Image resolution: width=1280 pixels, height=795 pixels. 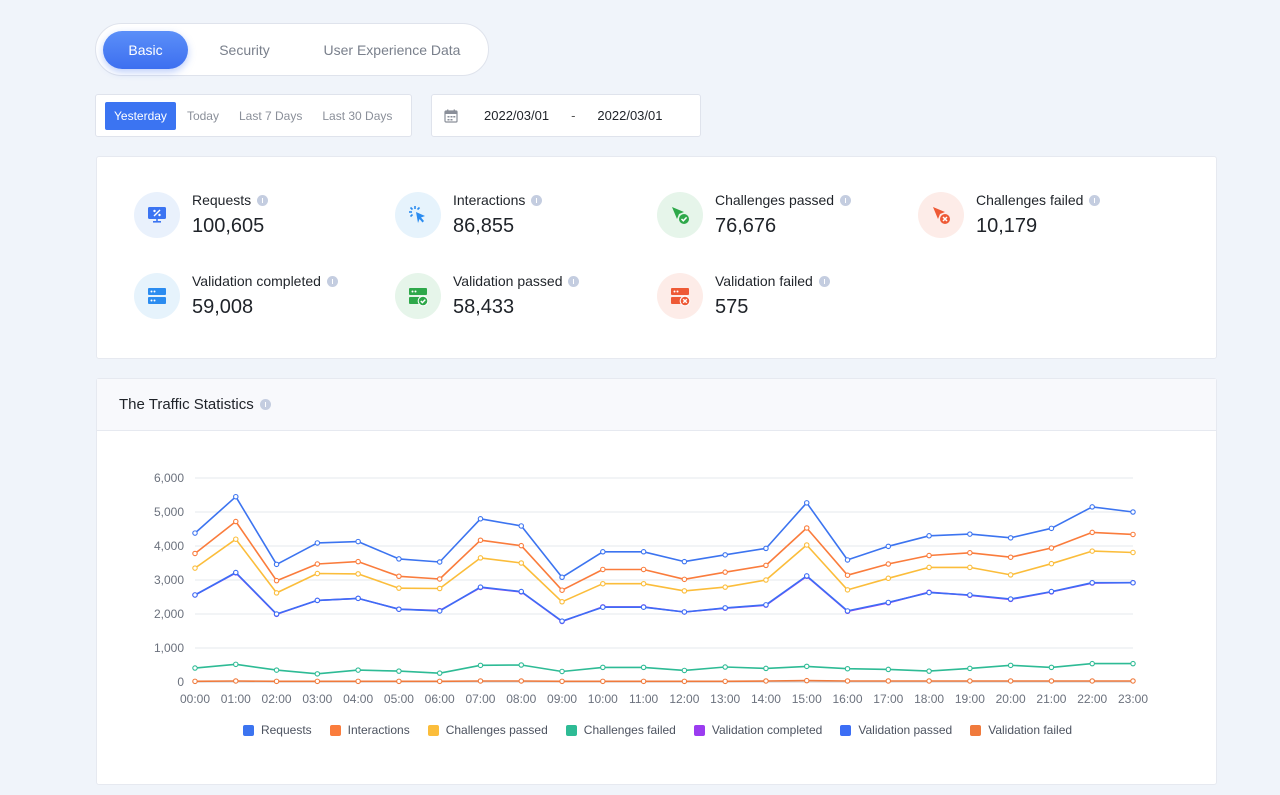 I want to click on stat-value: 76,676, so click(x=746, y=226).